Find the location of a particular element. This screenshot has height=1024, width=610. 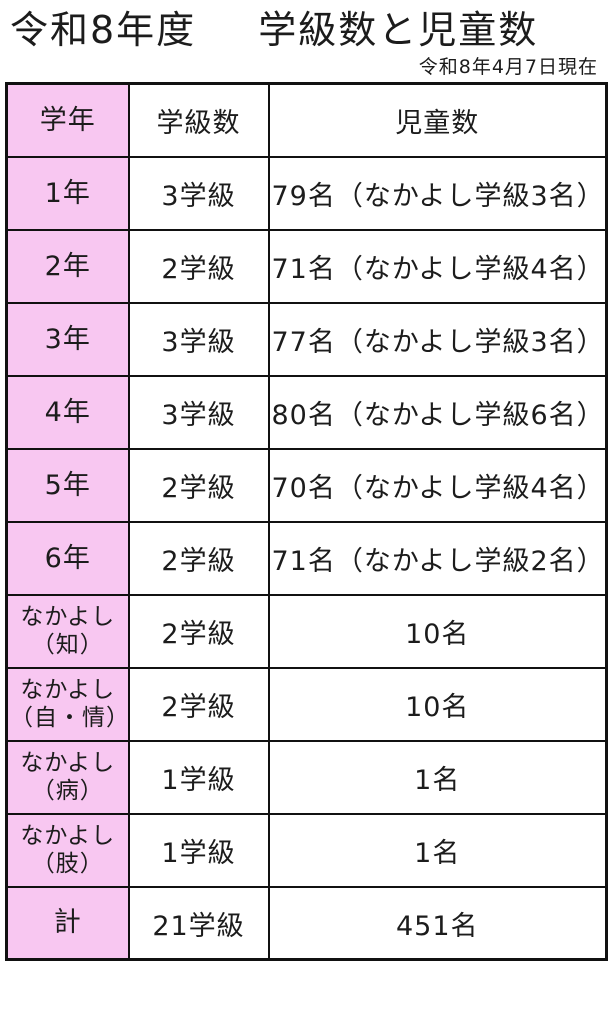

page-title-era: 令和8年度 is located at coordinates (103, 30).